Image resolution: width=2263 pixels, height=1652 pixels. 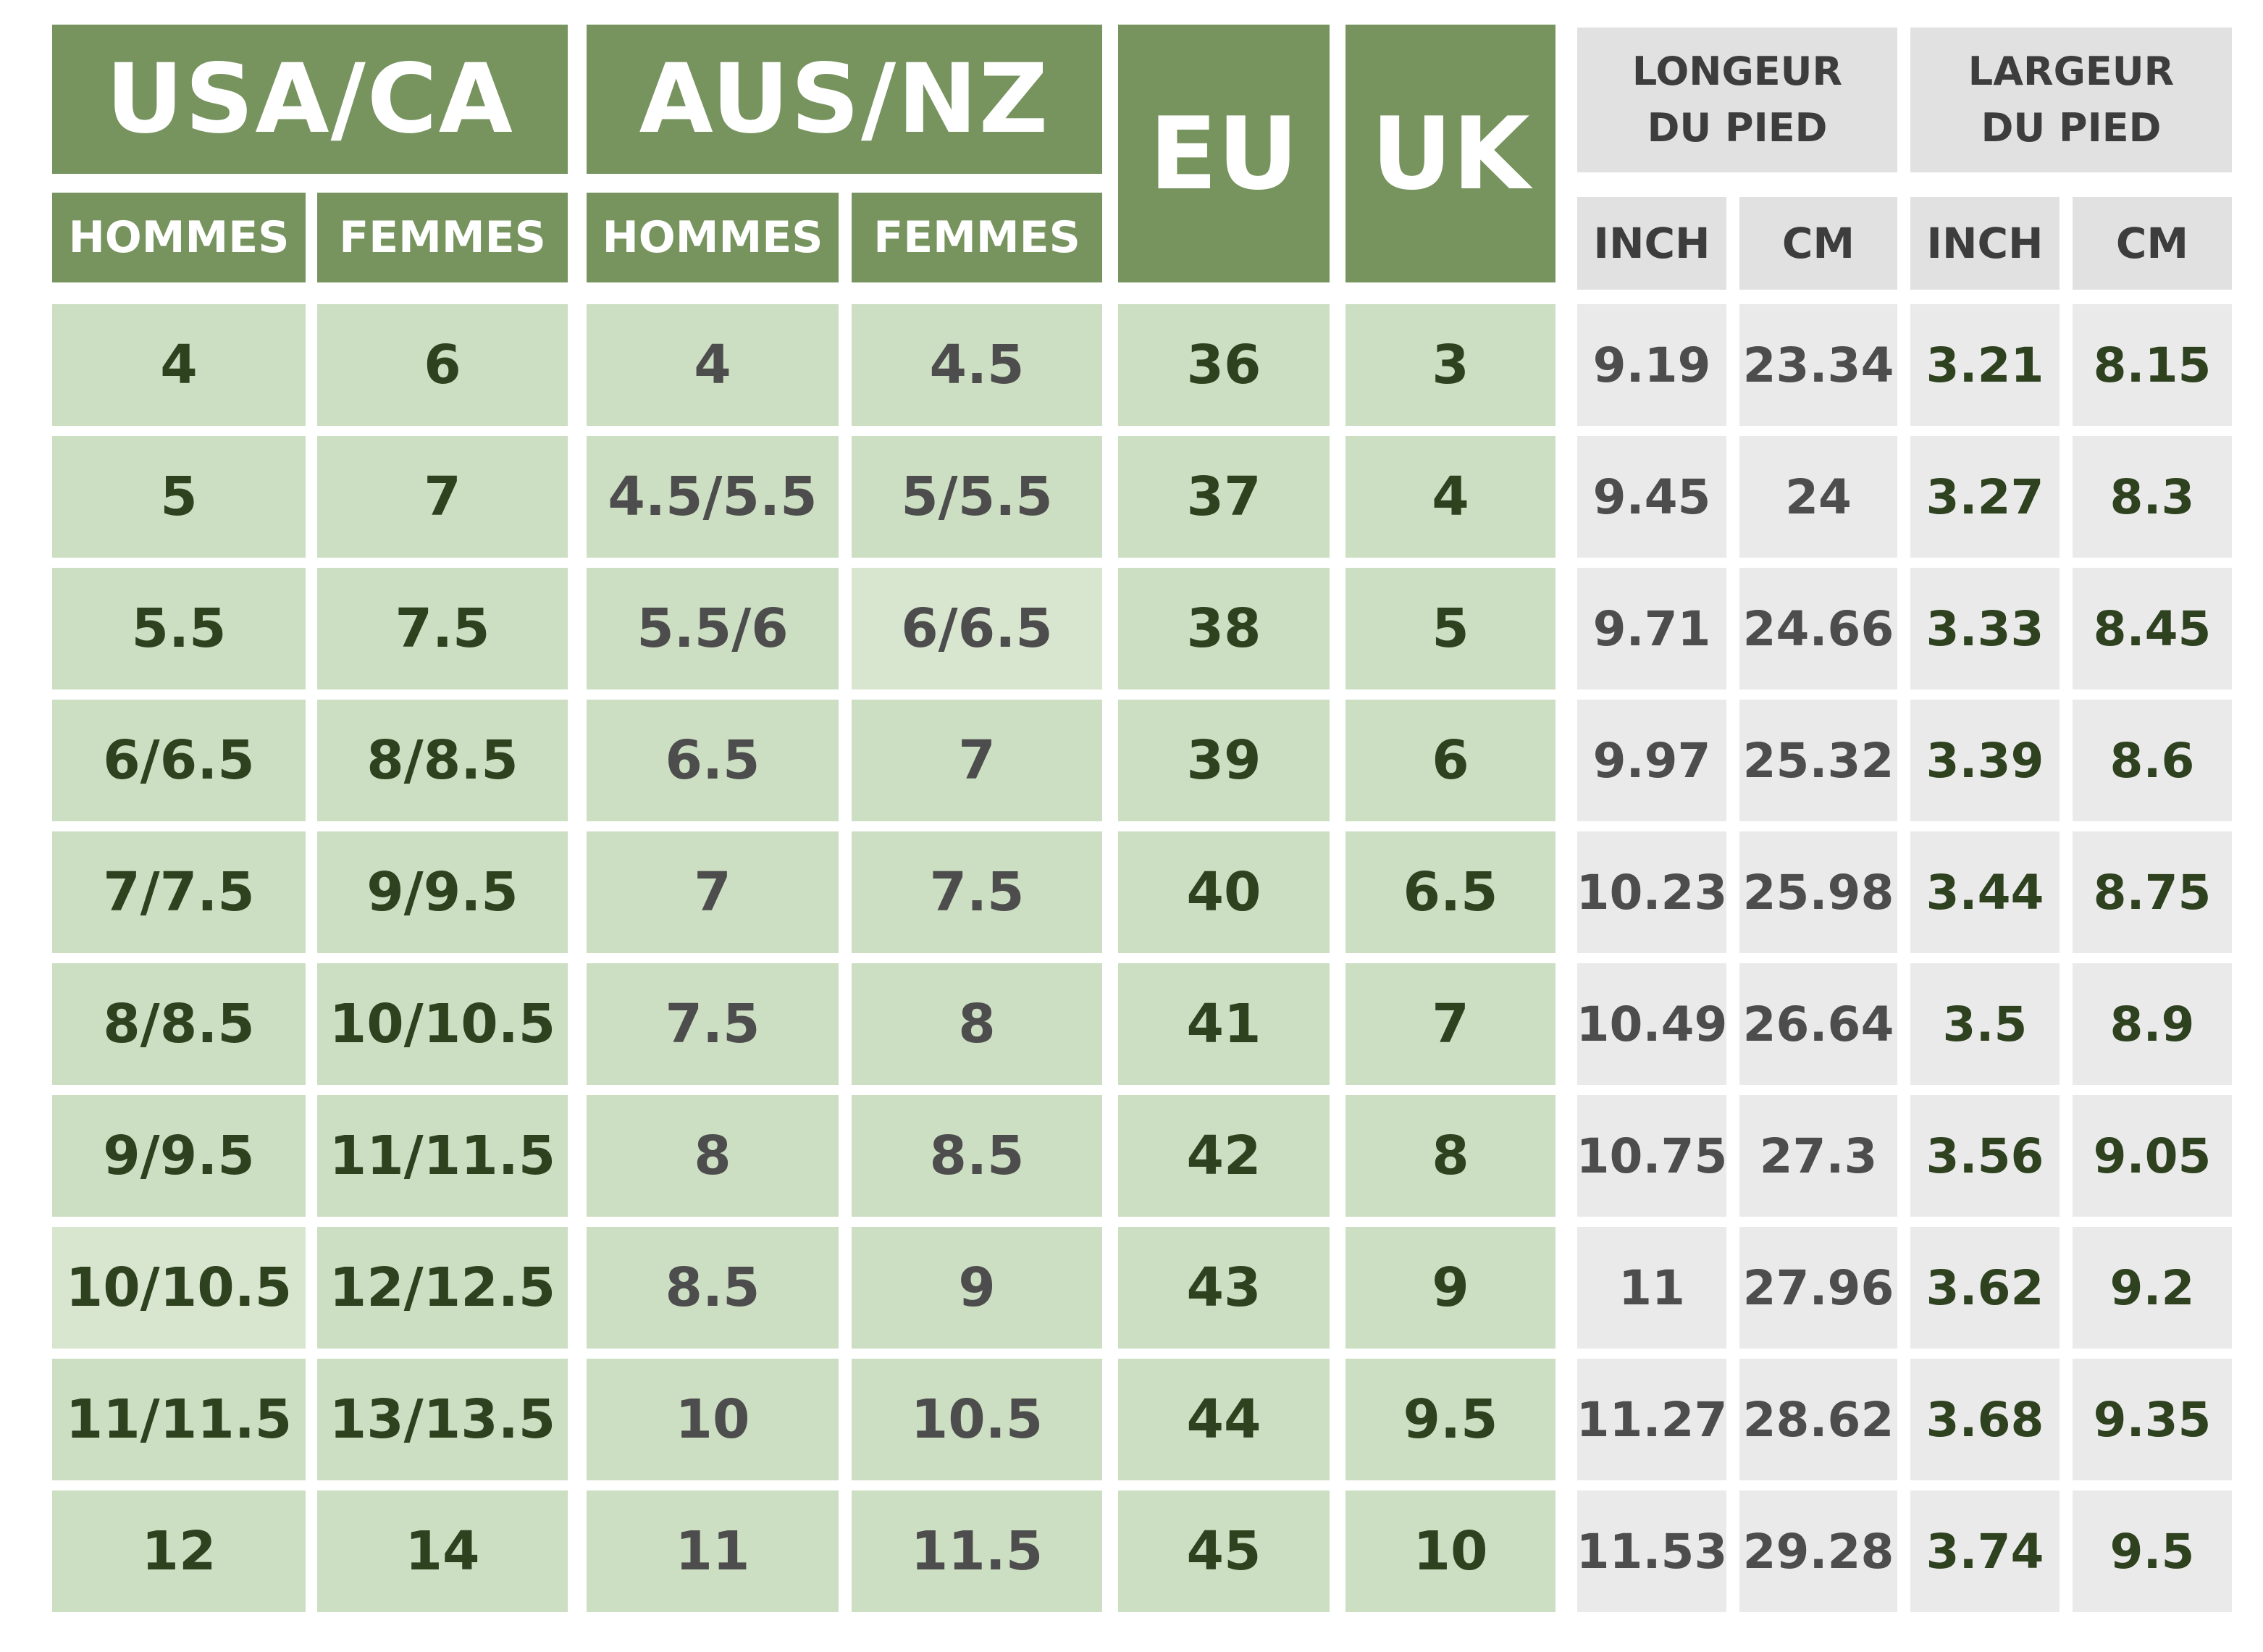 What do you see at coordinates (1224, 153) in the screenshot?
I see `eu-header: EU` at bounding box center [1224, 153].